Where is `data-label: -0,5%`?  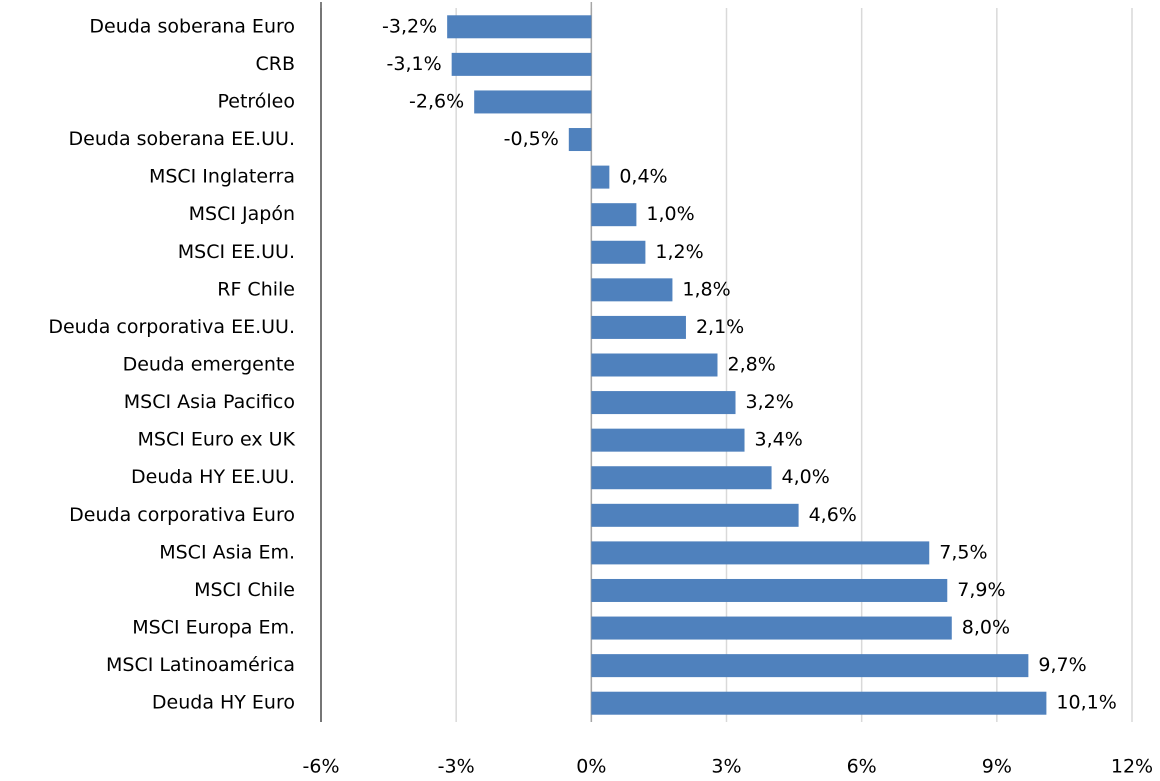 data-label: -0,5% is located at coordinates (531, 139).